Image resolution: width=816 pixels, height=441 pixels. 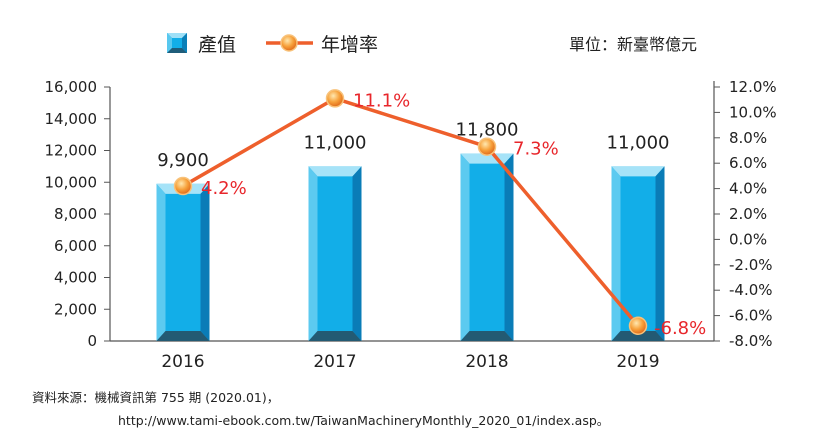 What do you see at coordinates (289, 43) in the screenshot?
I see `legend-line-swatch` at bounding box center [289, 43].